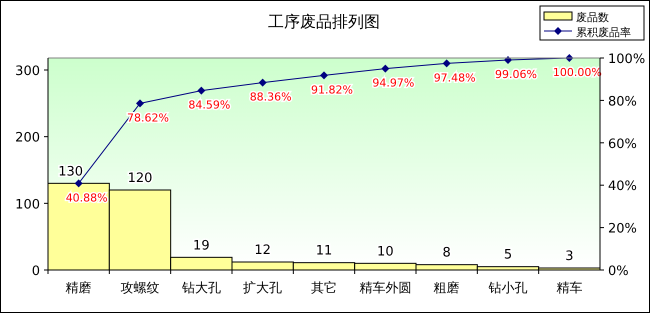  I want to click on y2-tick-label: 0%, so click(618, 271).